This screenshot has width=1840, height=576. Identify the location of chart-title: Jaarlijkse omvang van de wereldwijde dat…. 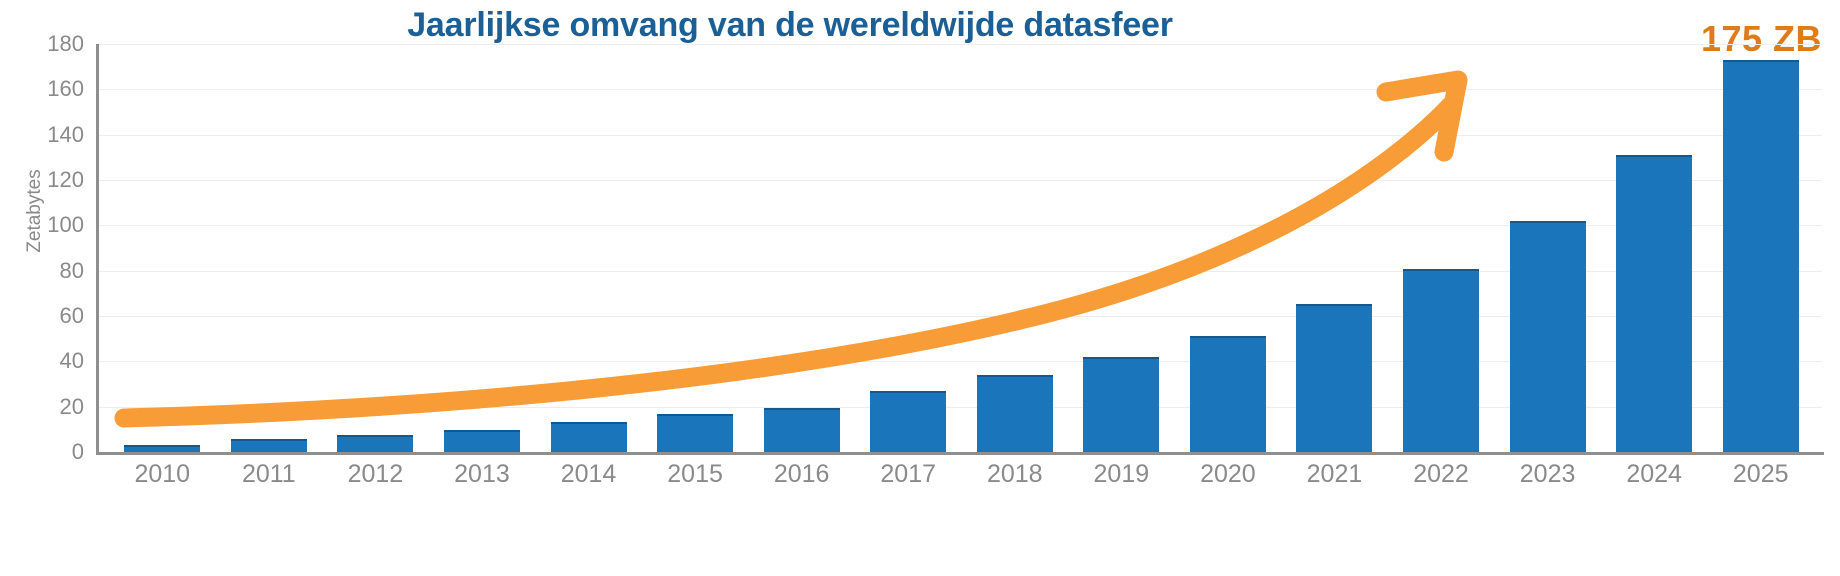
(790, 25).